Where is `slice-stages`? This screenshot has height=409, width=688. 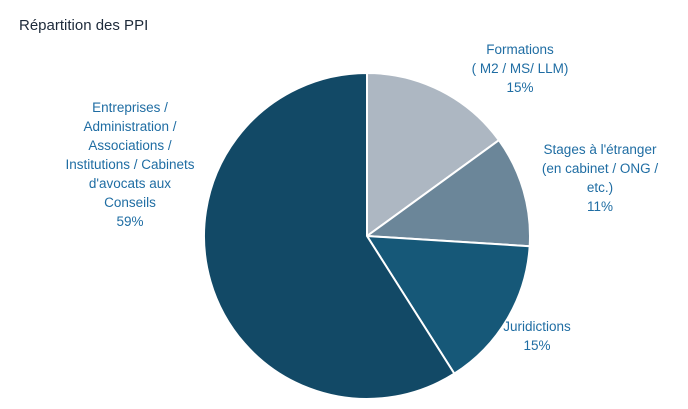
slice-stages is located at coordinates (448, 193).